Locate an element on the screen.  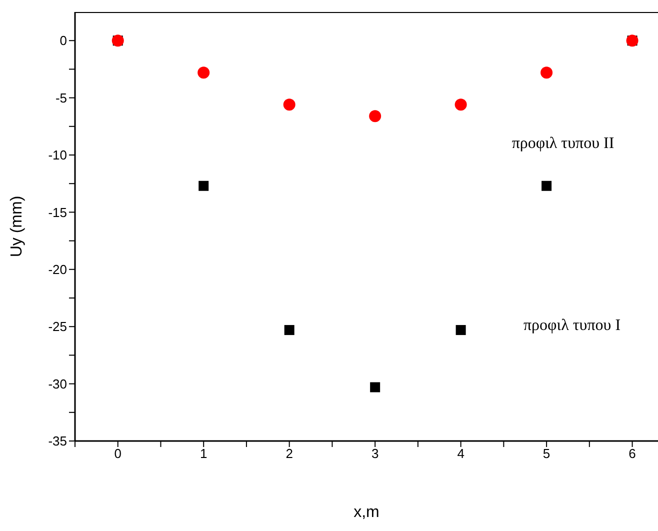
x-tick-label: 4 is located at coordinates (460, 454).